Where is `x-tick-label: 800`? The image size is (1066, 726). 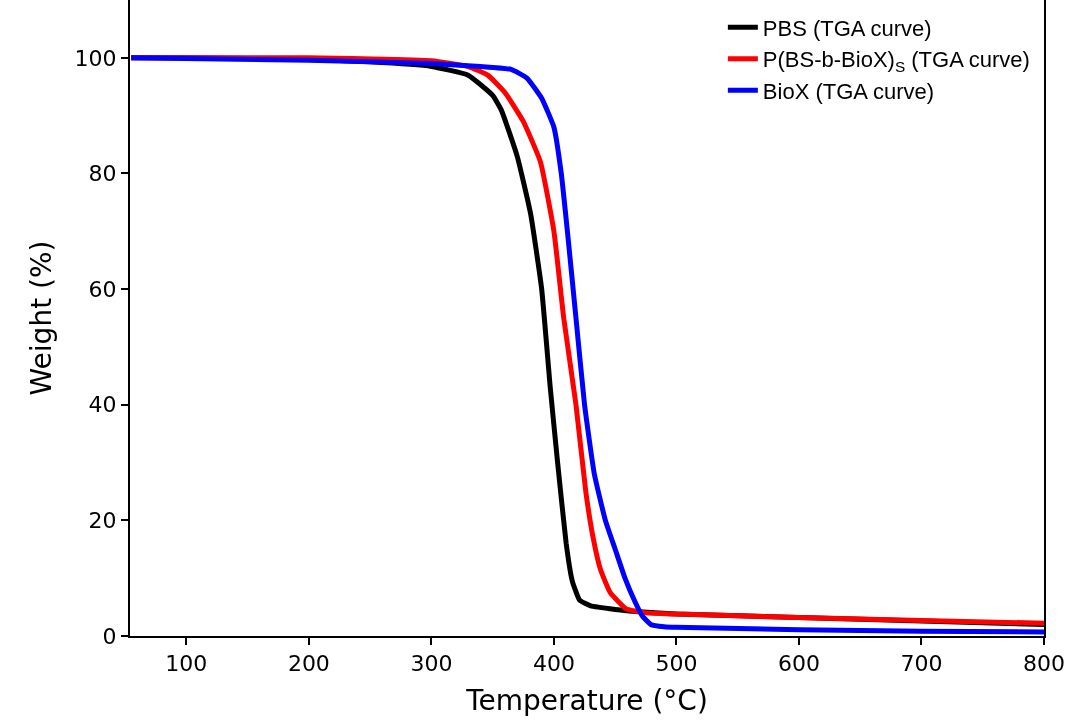 x-tick-label: 800 is located at coordinates (1044, 664).